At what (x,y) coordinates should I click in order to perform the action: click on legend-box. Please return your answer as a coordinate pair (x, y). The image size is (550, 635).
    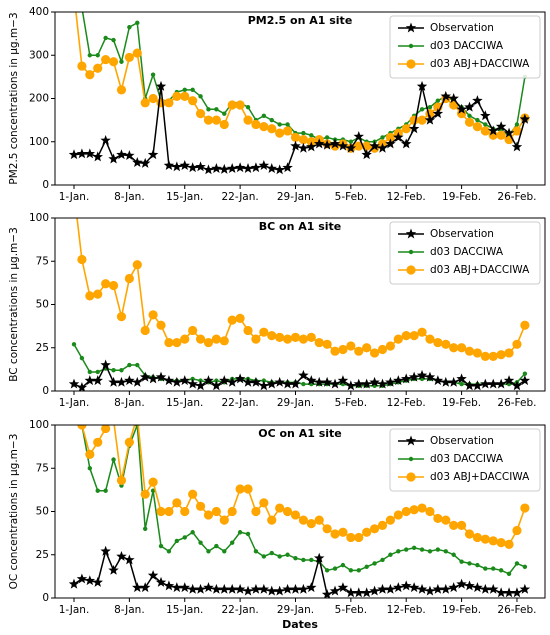
    Looking at the image, I should click on (465, 253).